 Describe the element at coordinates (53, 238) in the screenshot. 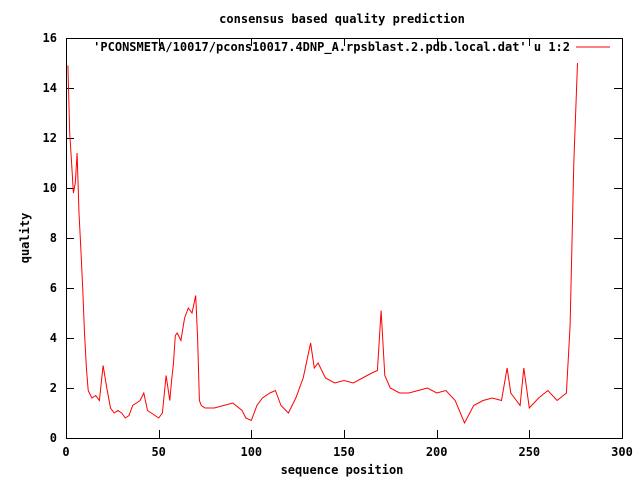

I see `y-tick-label: 8` at that location.